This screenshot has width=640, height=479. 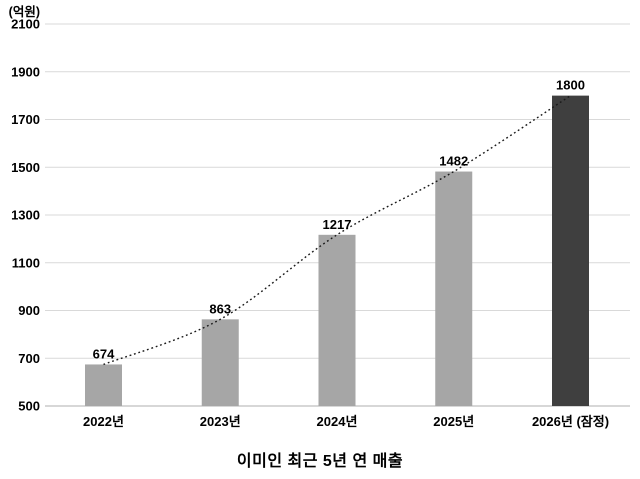 What do you see at coordinates (29, 358) in the screenshot?
I see `y-tick-label-700: 700` at bounding box center [29, 358].